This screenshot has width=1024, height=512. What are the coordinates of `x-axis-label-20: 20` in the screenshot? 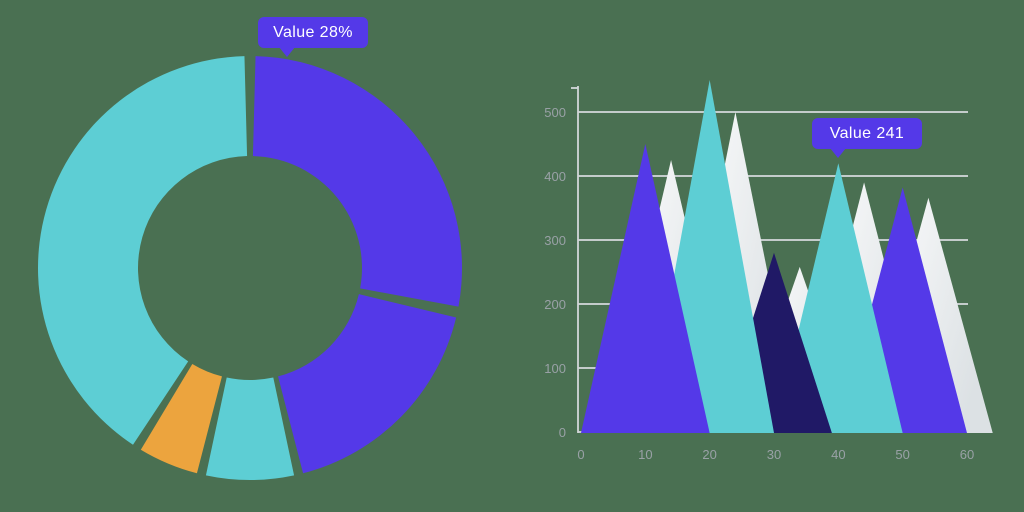 It's located at (709, 454).